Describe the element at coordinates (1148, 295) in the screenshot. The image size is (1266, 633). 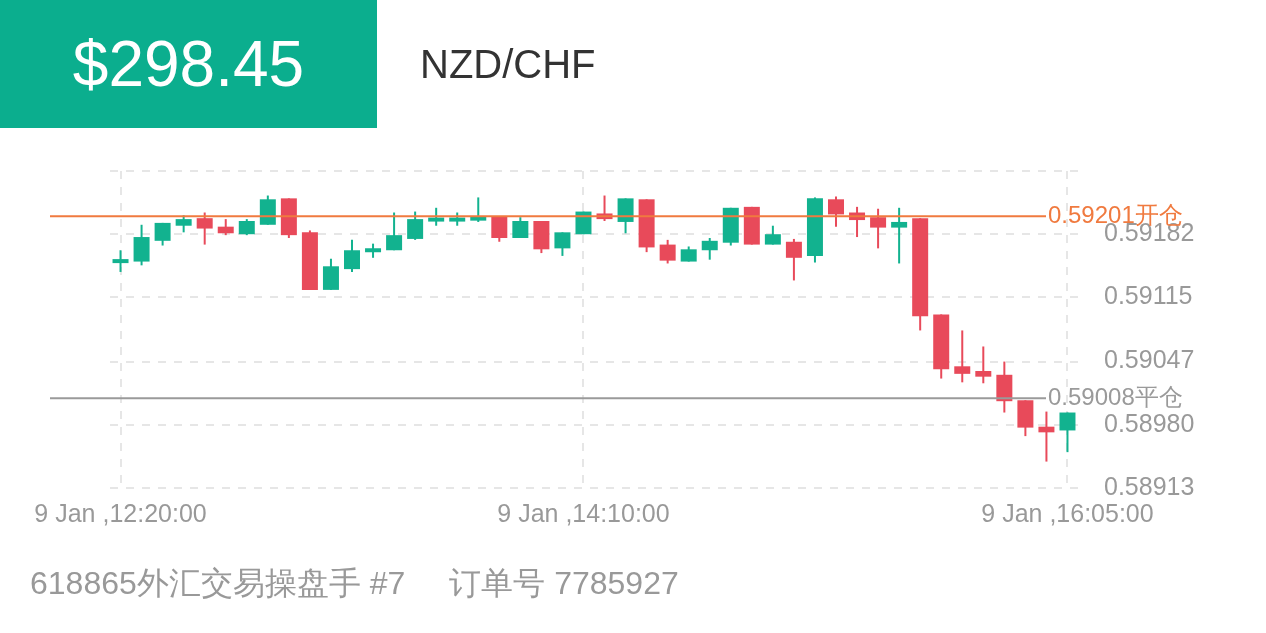
I see `y-tick-label: 0.59115` at that location.